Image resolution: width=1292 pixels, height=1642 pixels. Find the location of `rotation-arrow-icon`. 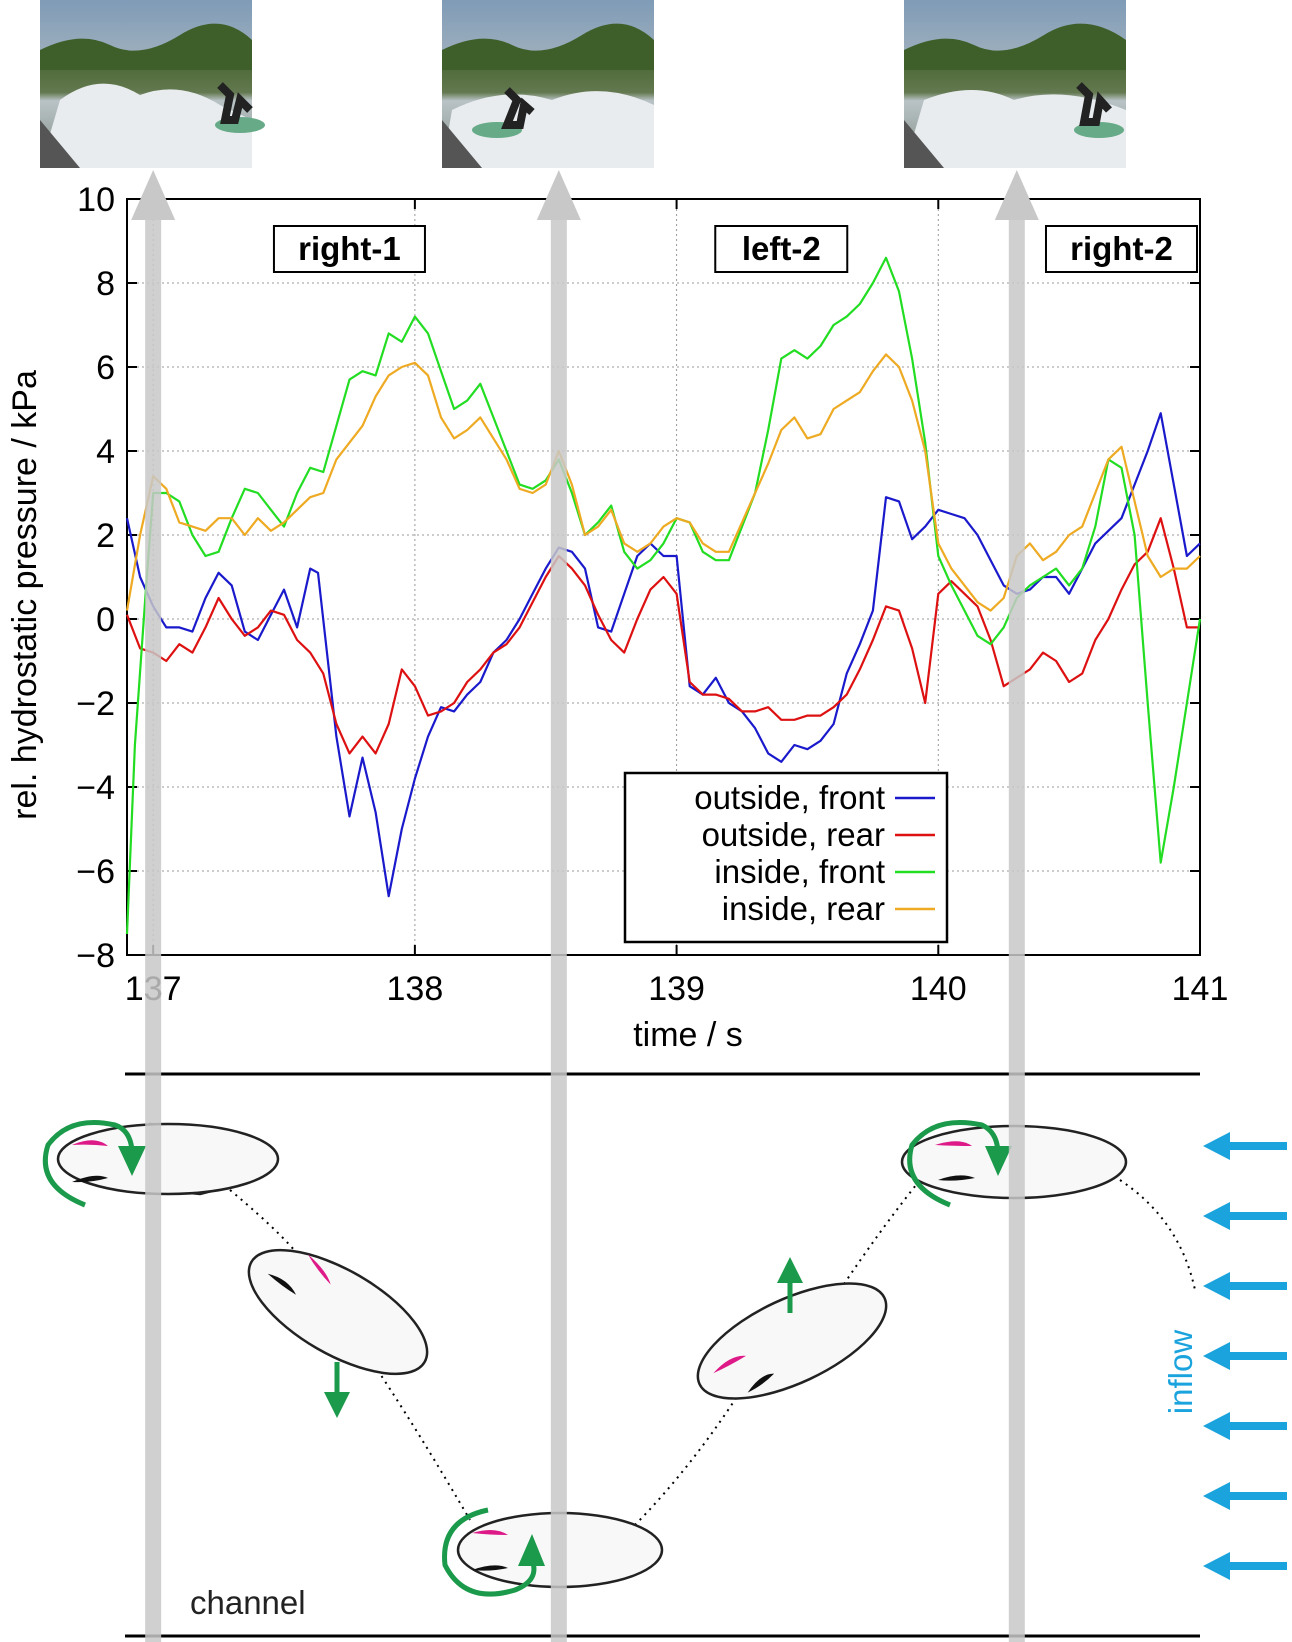

rotation-arrow-icon is located at coordinates (88, 1164).